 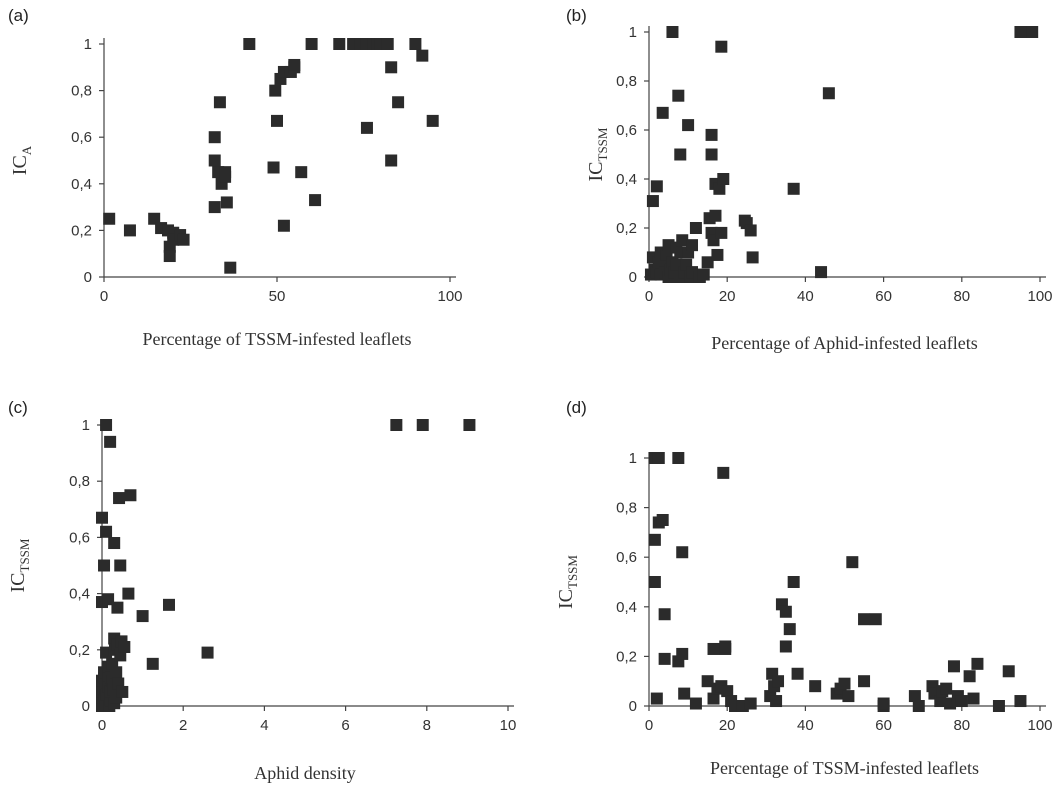 What do you see at coordinates (26, 150) in the screenshot?
I see `y-axis-title-sub: A` at bounding box center [26, 150].